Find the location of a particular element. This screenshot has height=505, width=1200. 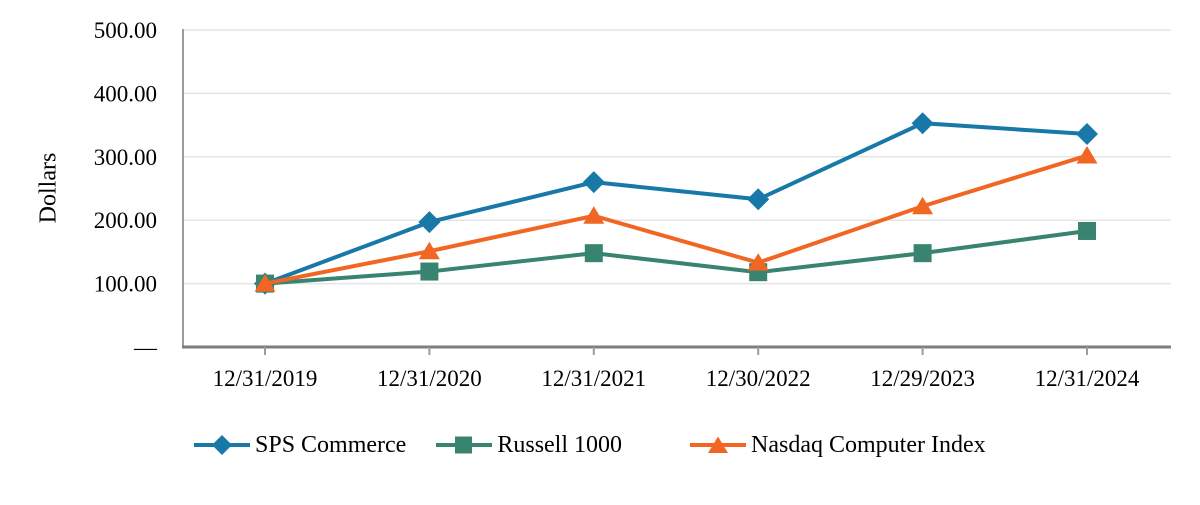

legend-item-sps-commerce: SPS Commerce is located at coordinates (299, 445).